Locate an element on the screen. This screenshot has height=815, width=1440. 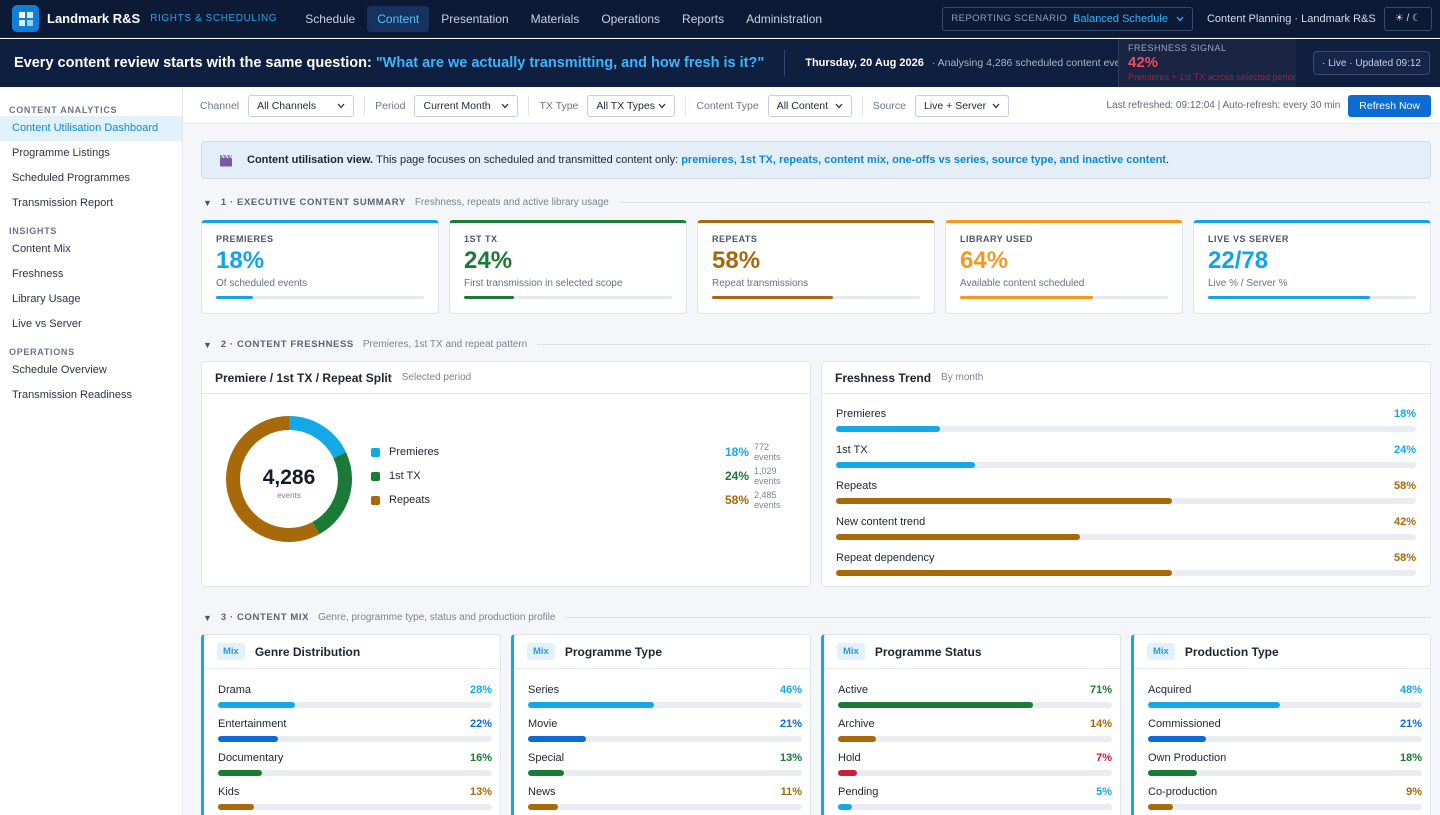
sidebar-item-transmission-report: Transmission Report is located at coordinates (63, 203).